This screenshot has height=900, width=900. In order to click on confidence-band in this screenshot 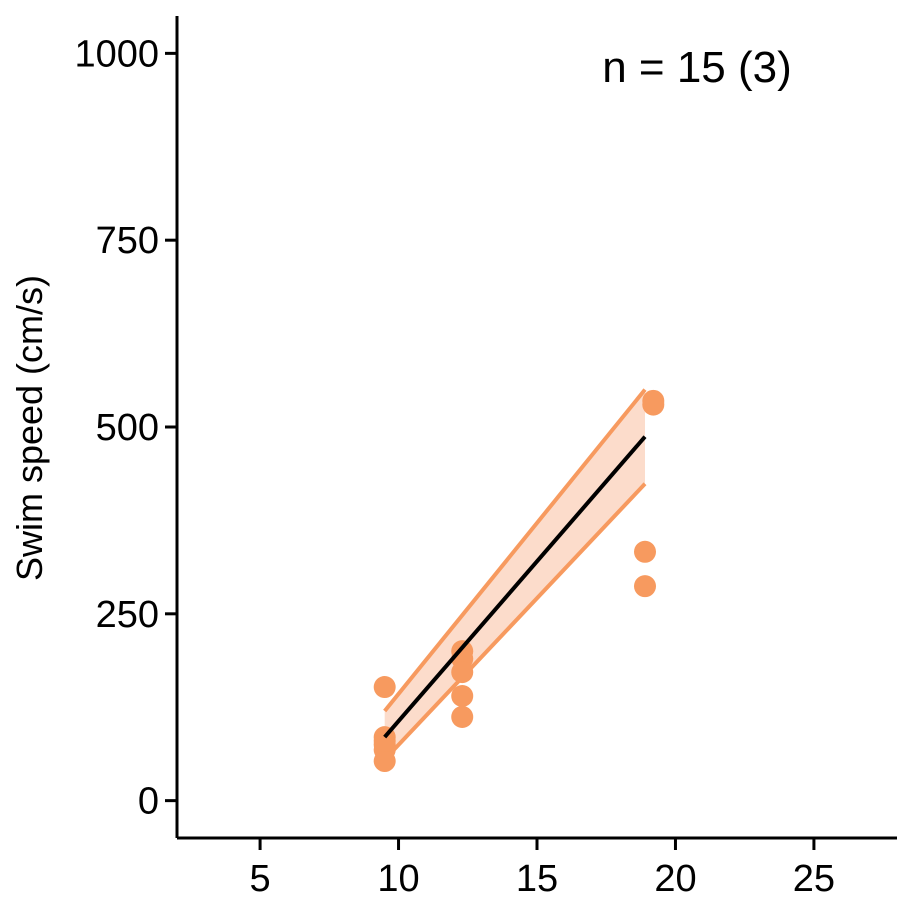, I will do `click(514, 574)`.